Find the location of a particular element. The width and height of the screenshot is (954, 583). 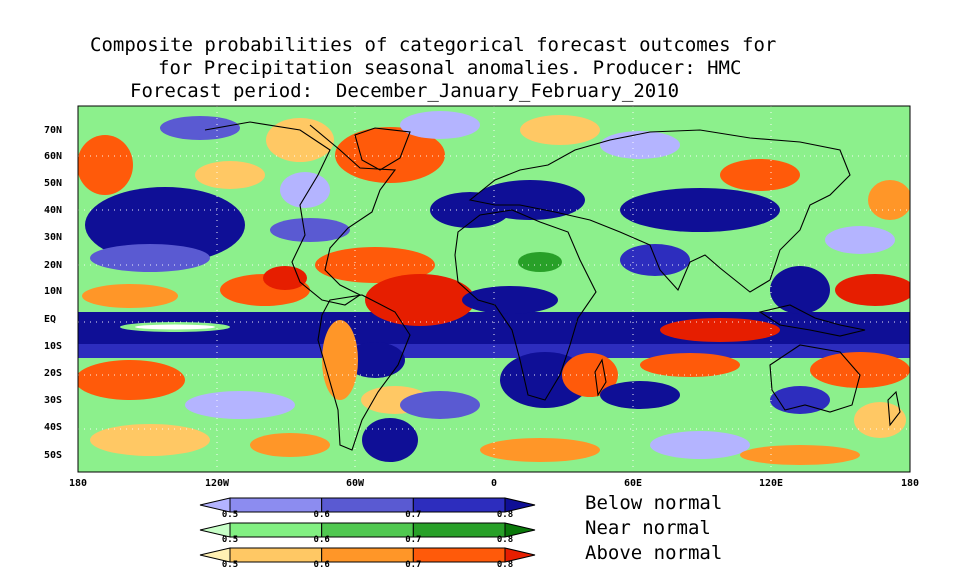

lat-label: 30S is located at coordinates (53, 400).